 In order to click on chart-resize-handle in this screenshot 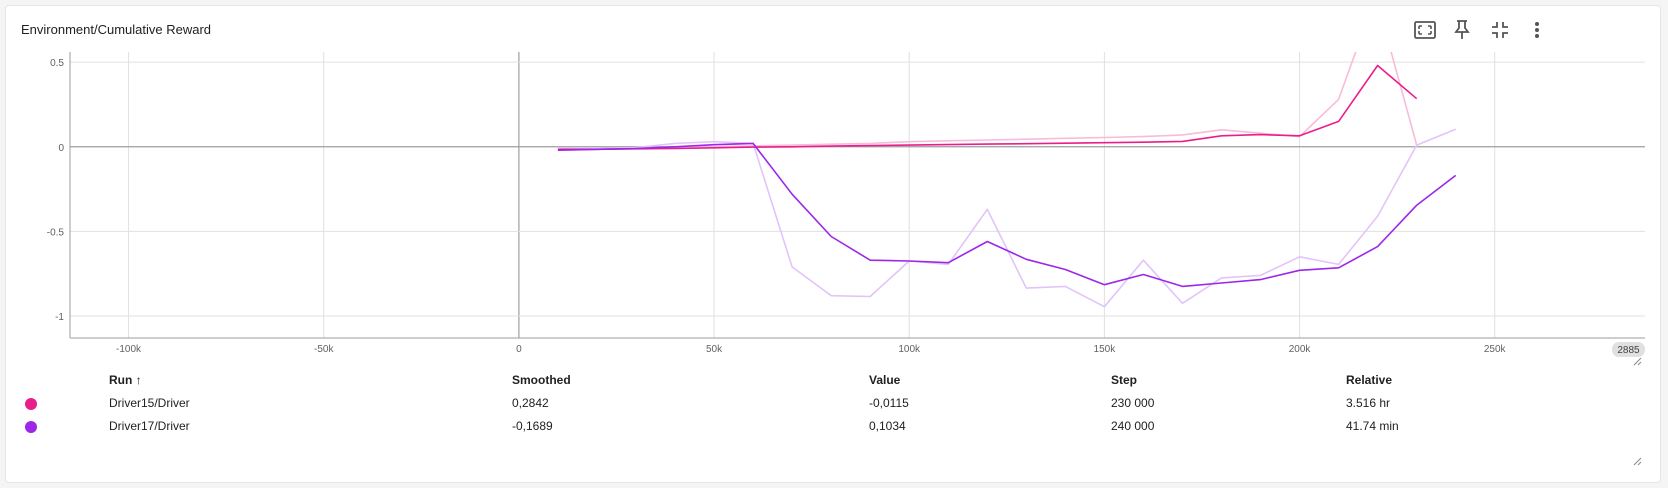, I will do `click(1637, 361)`.